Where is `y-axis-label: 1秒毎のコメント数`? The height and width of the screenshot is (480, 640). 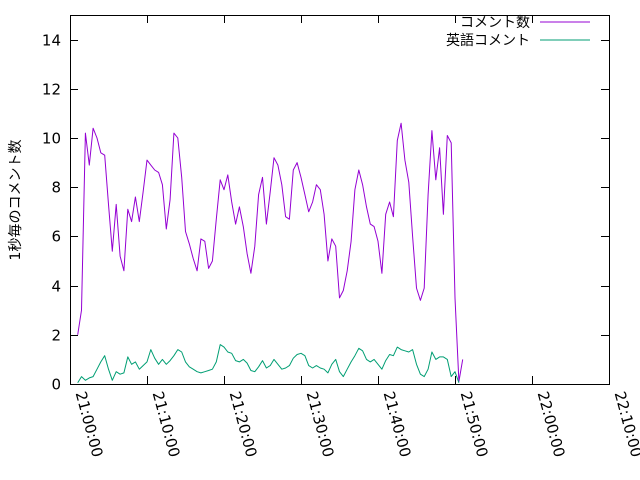
y-axis-label: 1秒毎のコメント数 is located at coordinates (16, 200).